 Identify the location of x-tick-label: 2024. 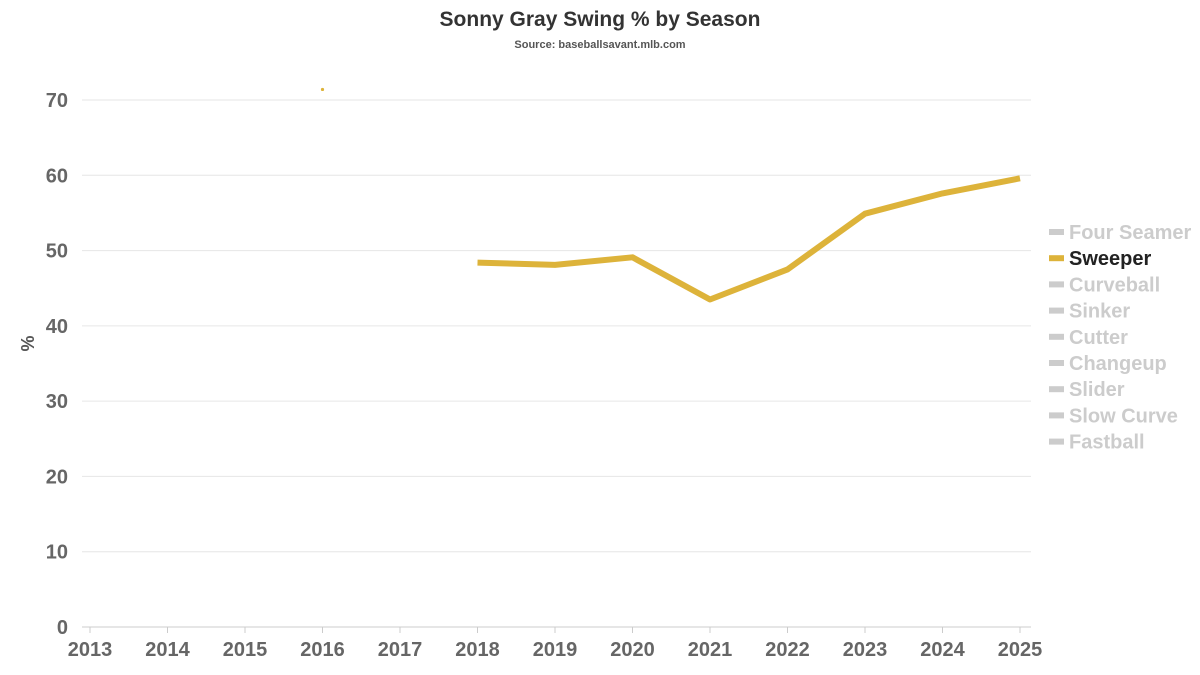
(942, 650).